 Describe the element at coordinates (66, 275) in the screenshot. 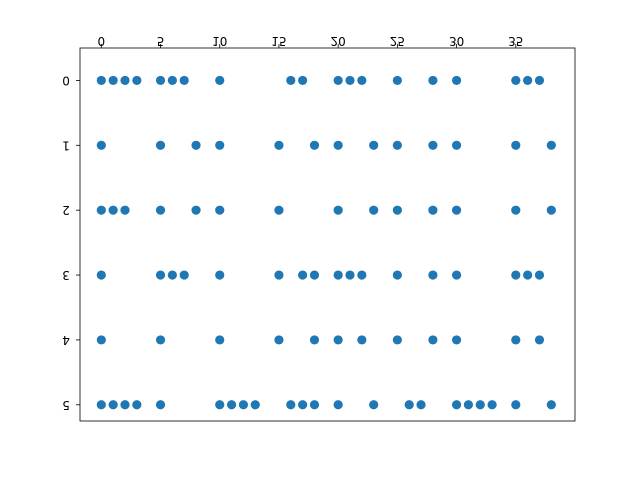

I see `y-tick-label: 3` at that location.